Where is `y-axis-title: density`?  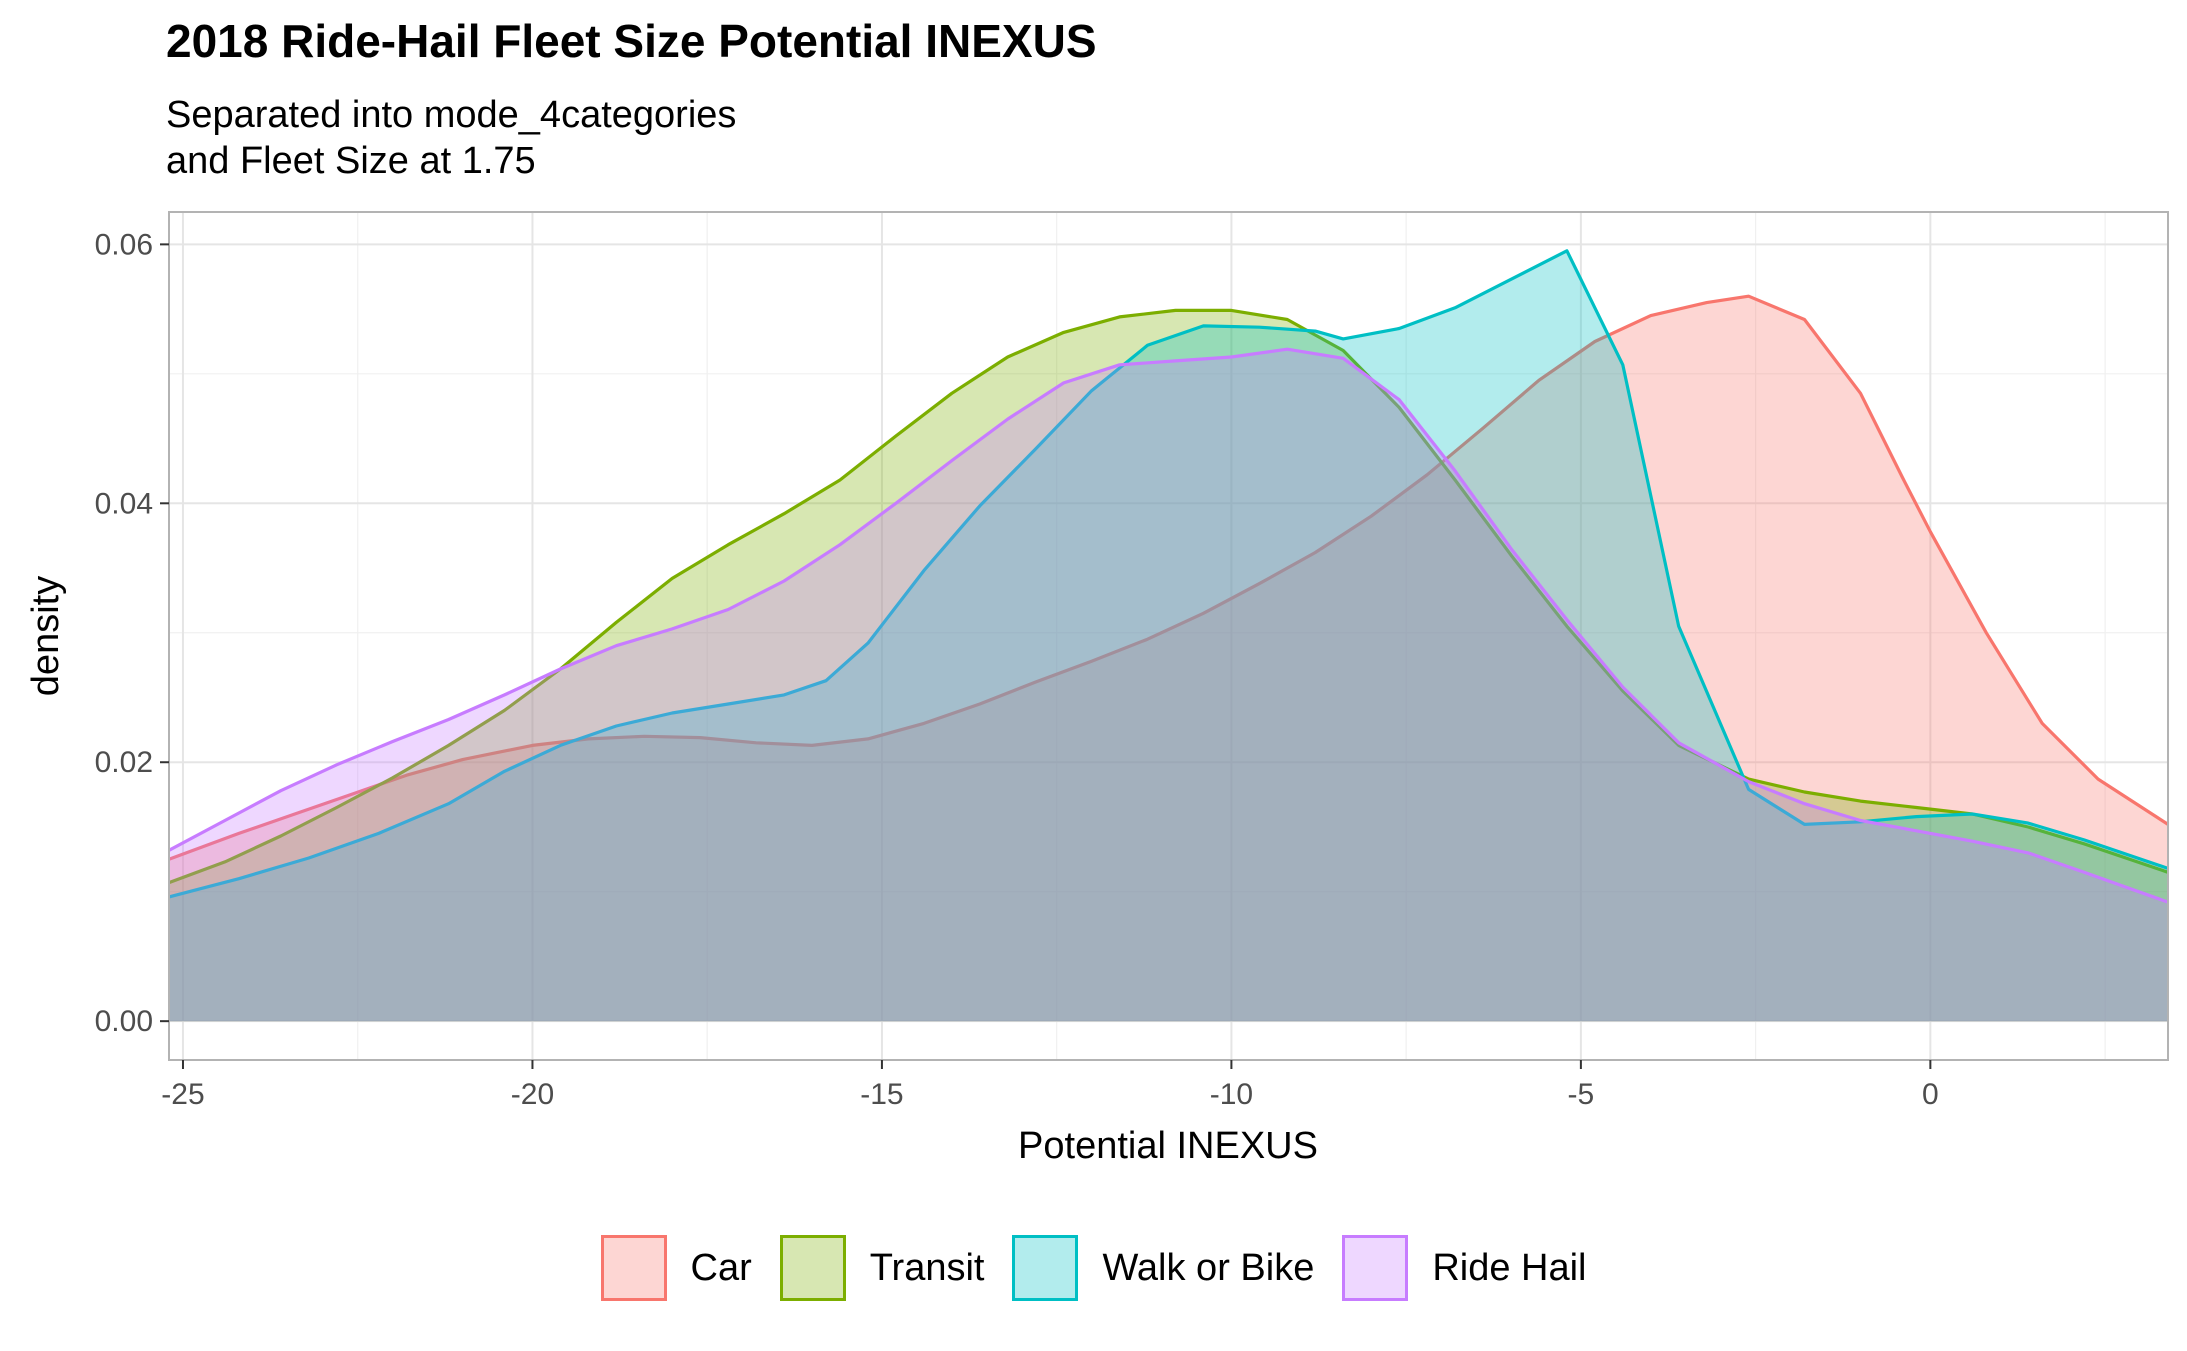
y-axis-title: density is located at coordinates (46, 636).